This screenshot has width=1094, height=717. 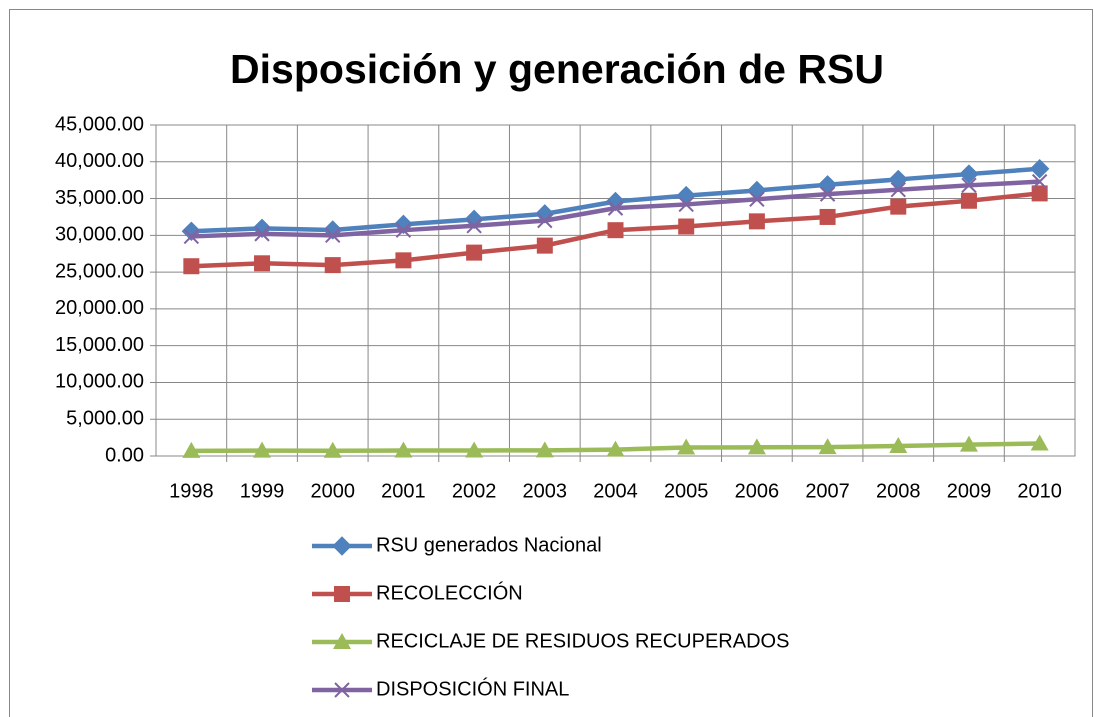 I want to click on chart-title: Disposición y generación de RSU, so click(x=557, y=69).